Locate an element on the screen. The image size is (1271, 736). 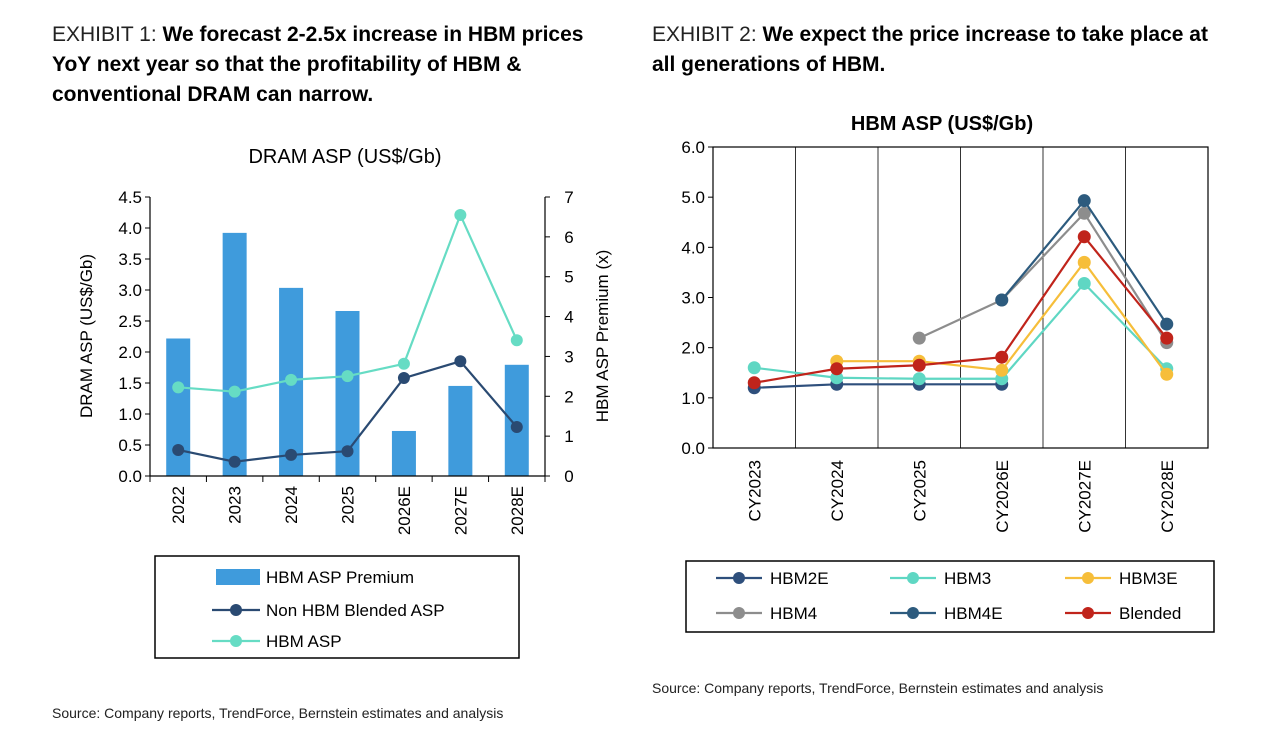
chart1-y2-axis-label: HBM ASP Premium (x) is located at coordinates (602, 336).